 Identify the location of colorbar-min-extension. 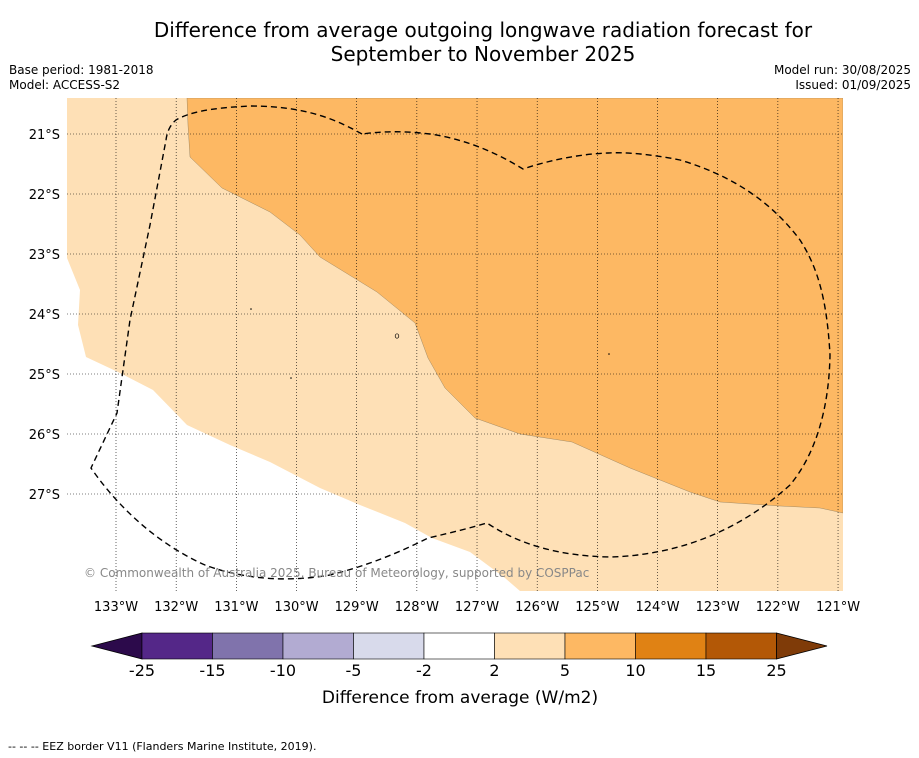
(116, 646).